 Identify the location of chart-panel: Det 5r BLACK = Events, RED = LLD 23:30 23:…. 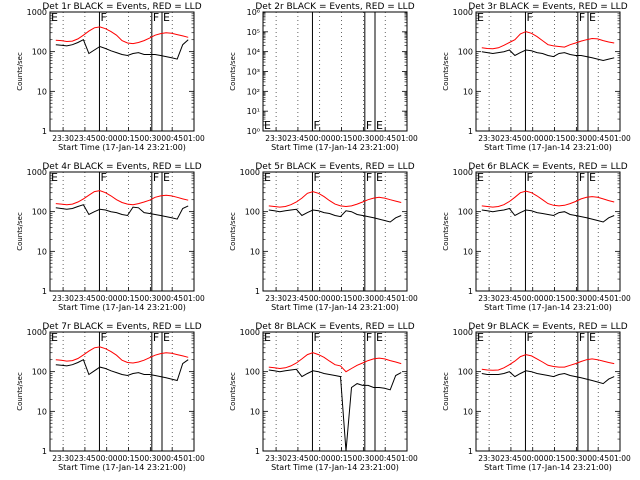
(323, 237).